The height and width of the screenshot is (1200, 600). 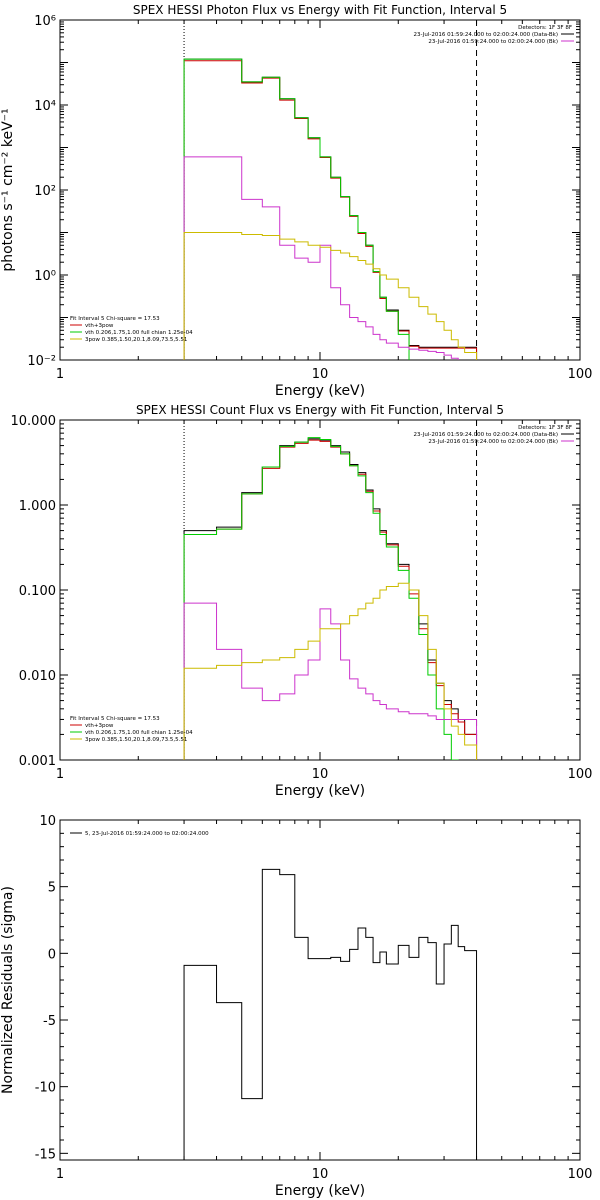 What do you see at coordinates (34, 421) in the screenshot?
I see `y-tick-label: 10.000` at bounding box center [34, 421].